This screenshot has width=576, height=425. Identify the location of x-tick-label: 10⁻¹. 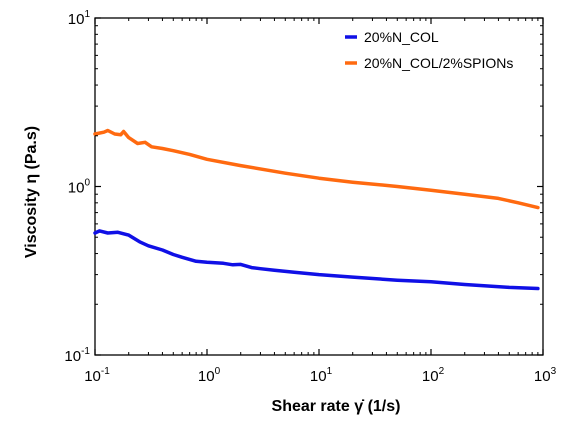
(97, 375).